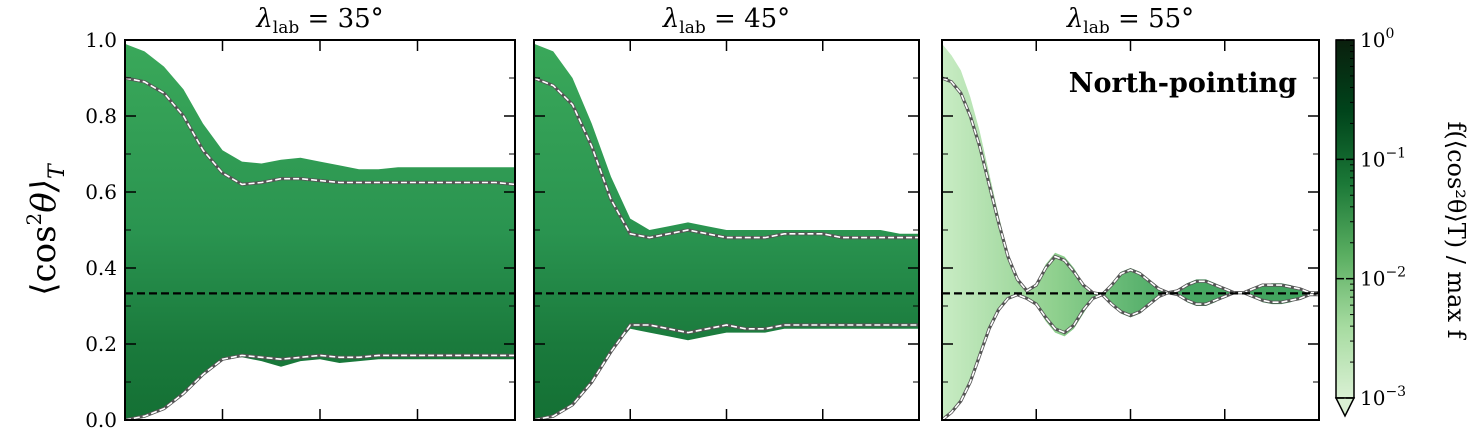 Image resolution: width=1468 pixels, height=447 pixels. I want to click on colorbar-tick-label: 10⁻³, so click(1383, 397).